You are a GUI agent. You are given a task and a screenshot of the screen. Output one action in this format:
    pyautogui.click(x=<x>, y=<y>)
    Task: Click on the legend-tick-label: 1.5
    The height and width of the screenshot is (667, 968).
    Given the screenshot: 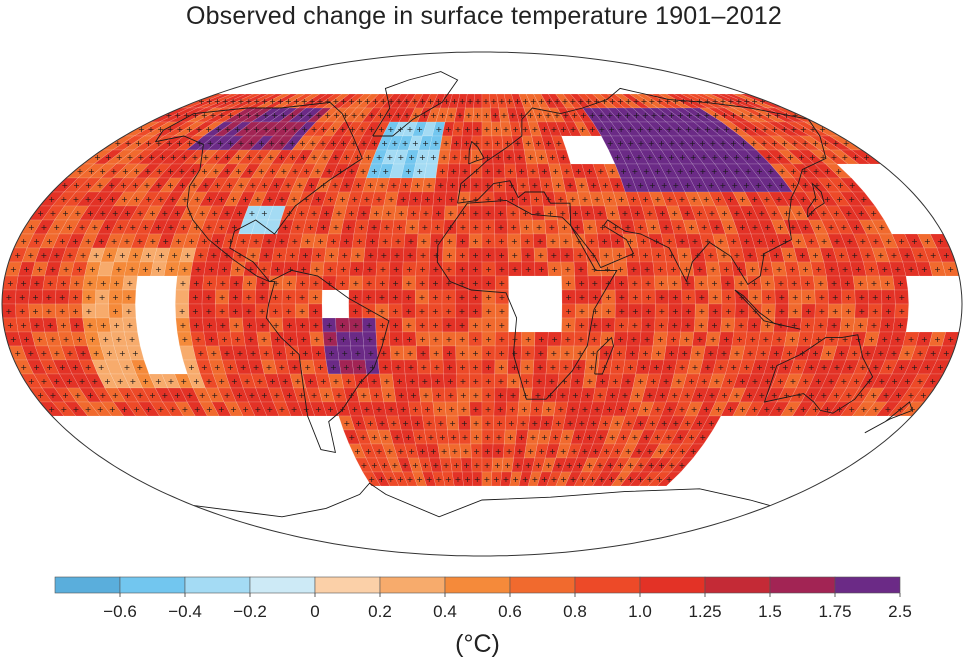 What is the action you would take?
    pyautogui.click(x=770, y=611)
    